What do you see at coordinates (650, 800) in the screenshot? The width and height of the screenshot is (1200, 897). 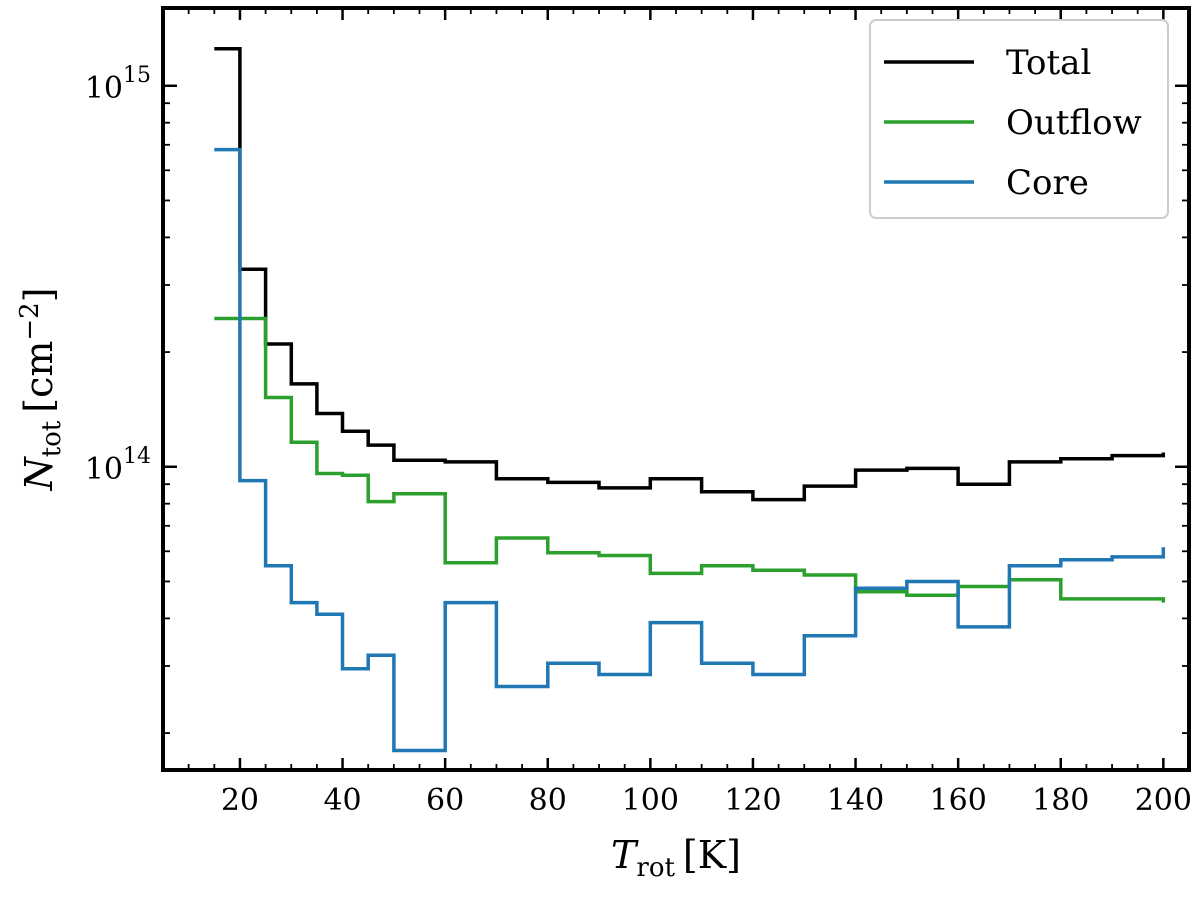 I see `x-tick-label: 100` at bounding box center [650, 800].